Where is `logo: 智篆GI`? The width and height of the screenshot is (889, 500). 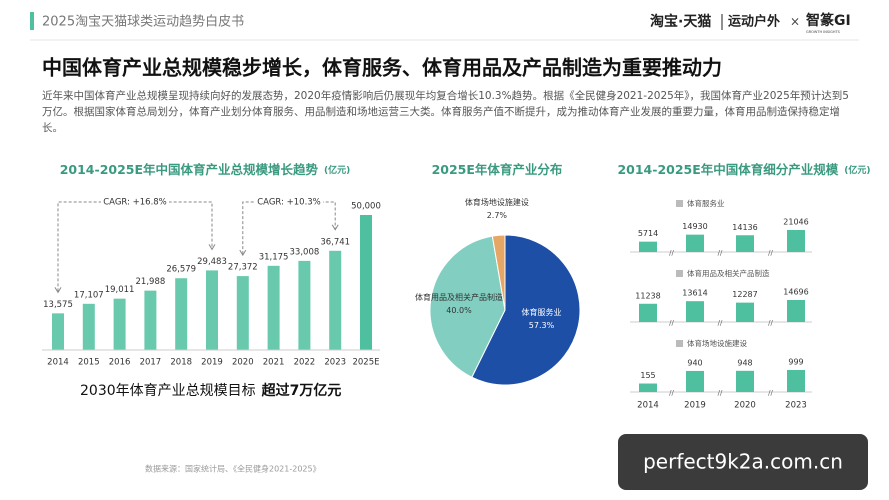
logo: 智篆GI is located at coordinates (828, 20).